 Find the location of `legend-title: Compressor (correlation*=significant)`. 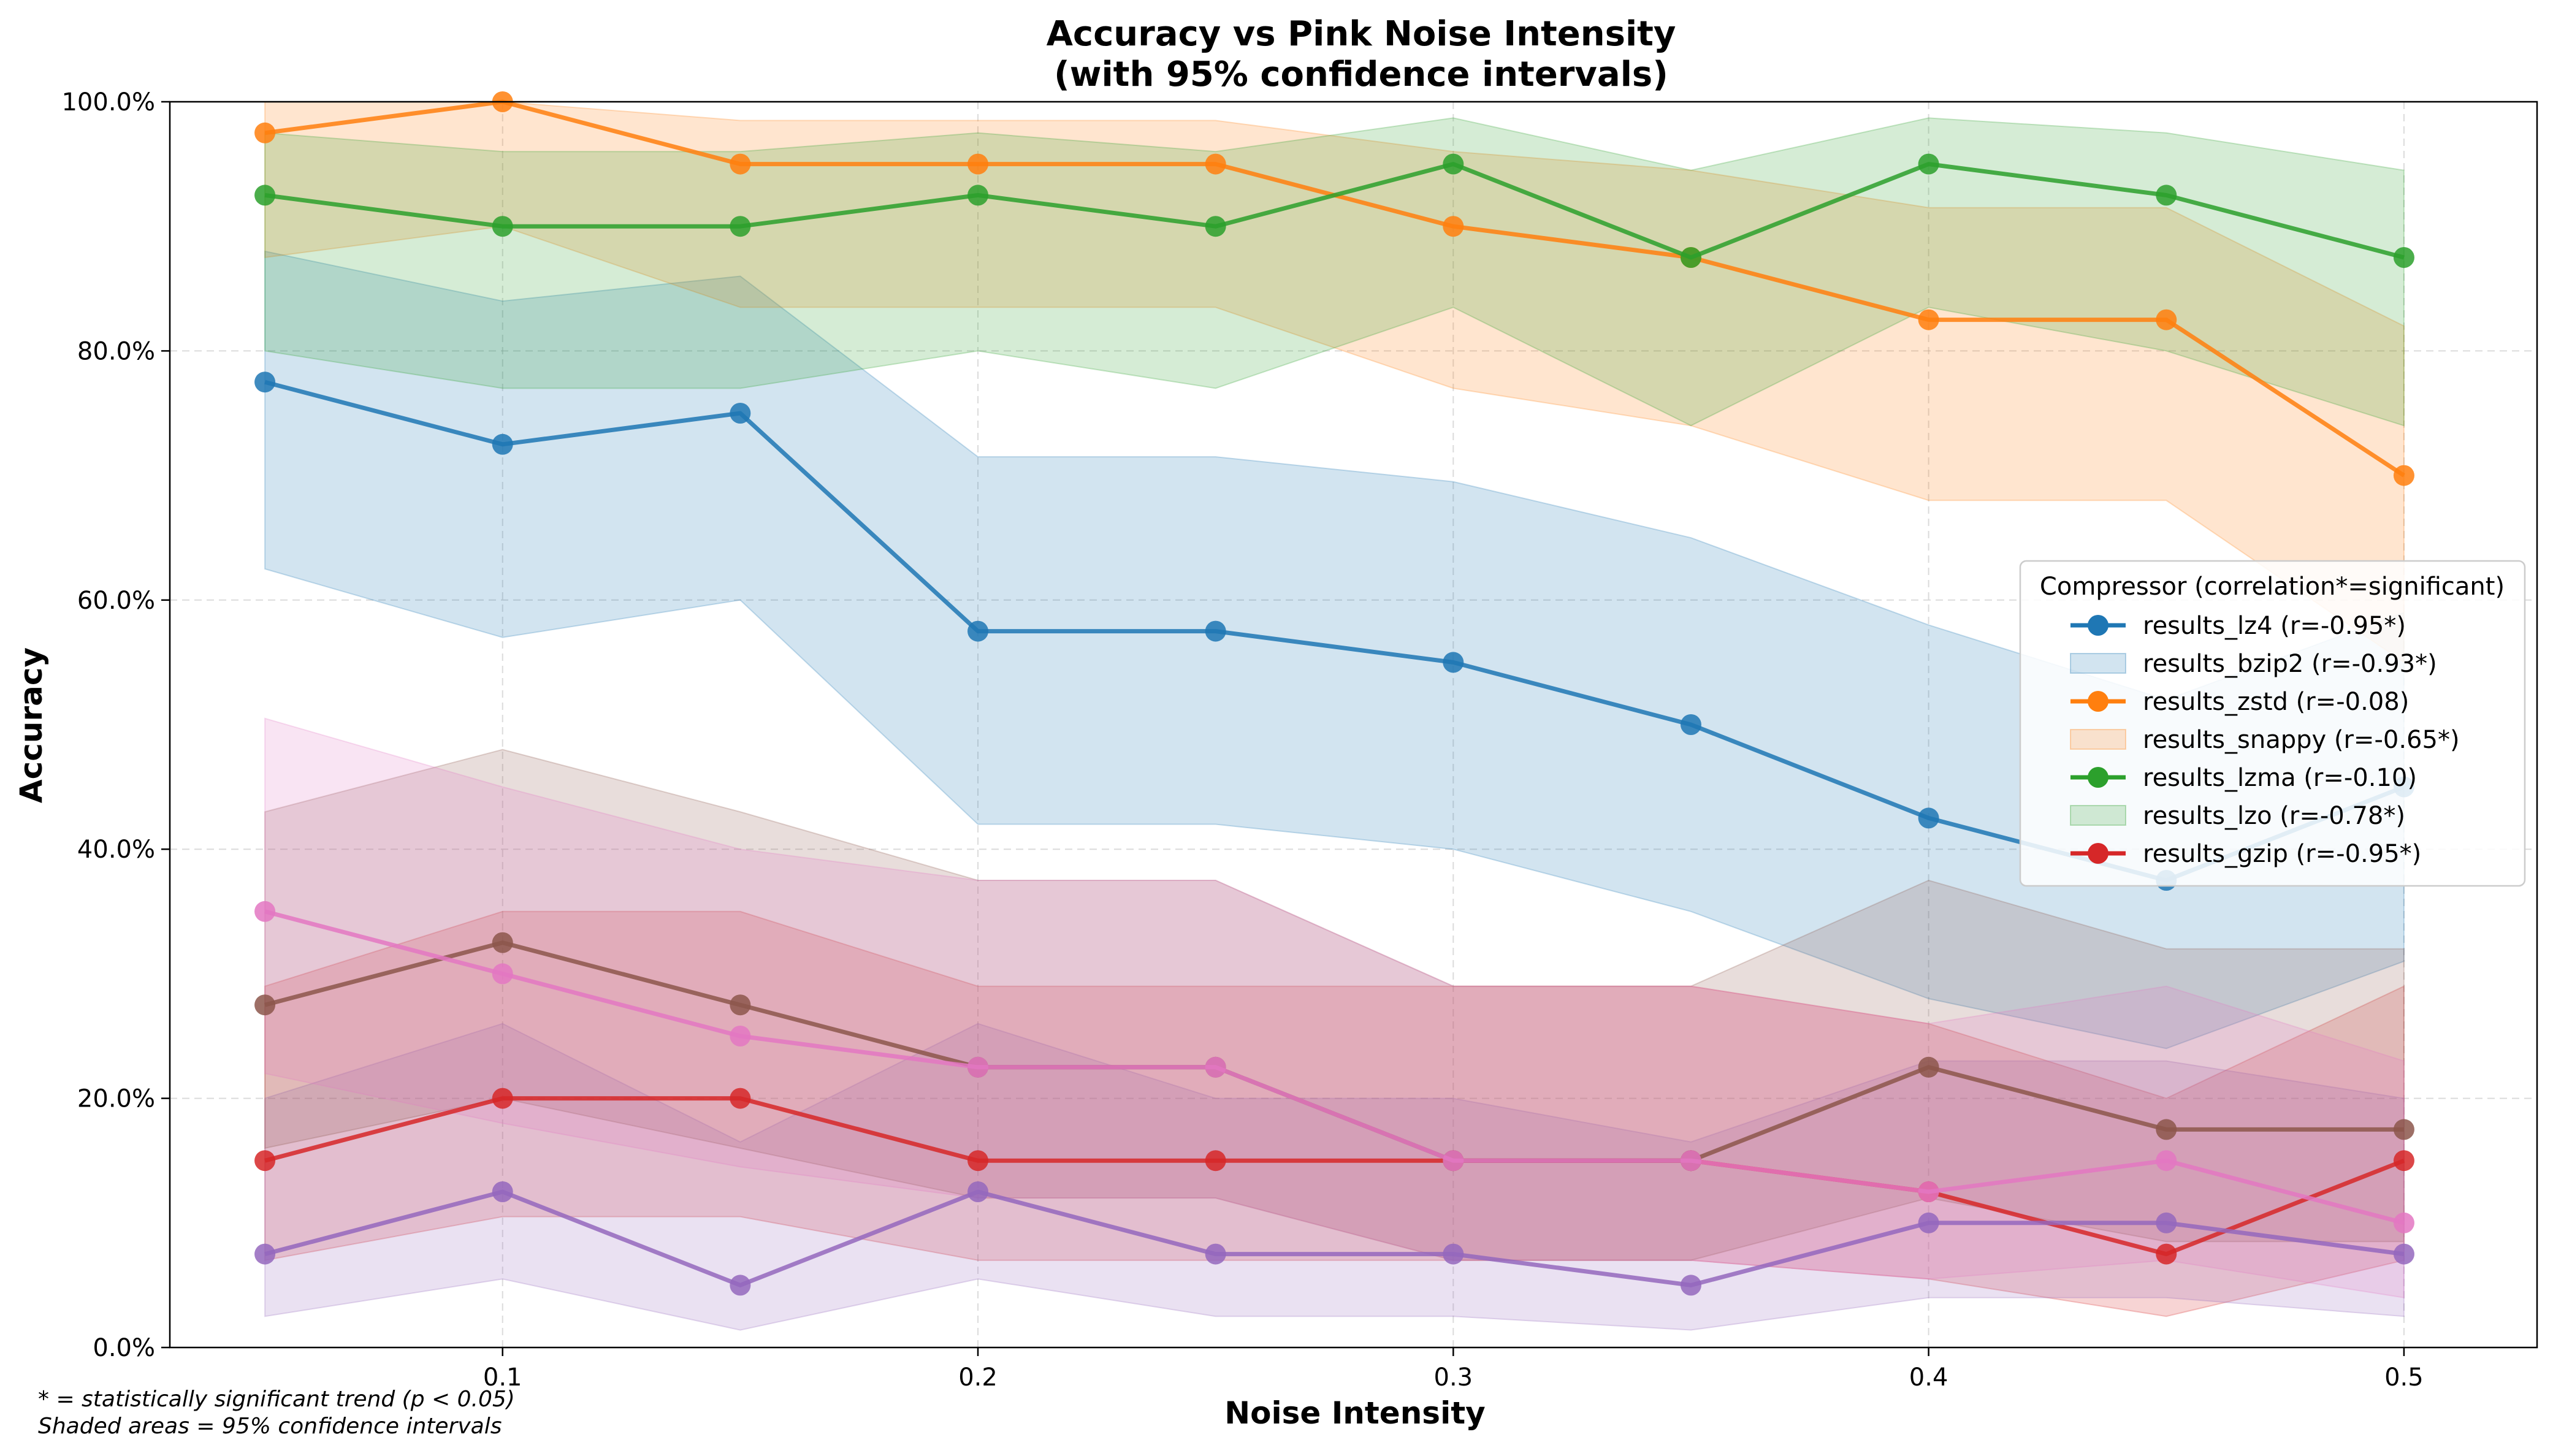

legend-title: Compressor (correlation*=significant) is located at coordinates (2272, 587).